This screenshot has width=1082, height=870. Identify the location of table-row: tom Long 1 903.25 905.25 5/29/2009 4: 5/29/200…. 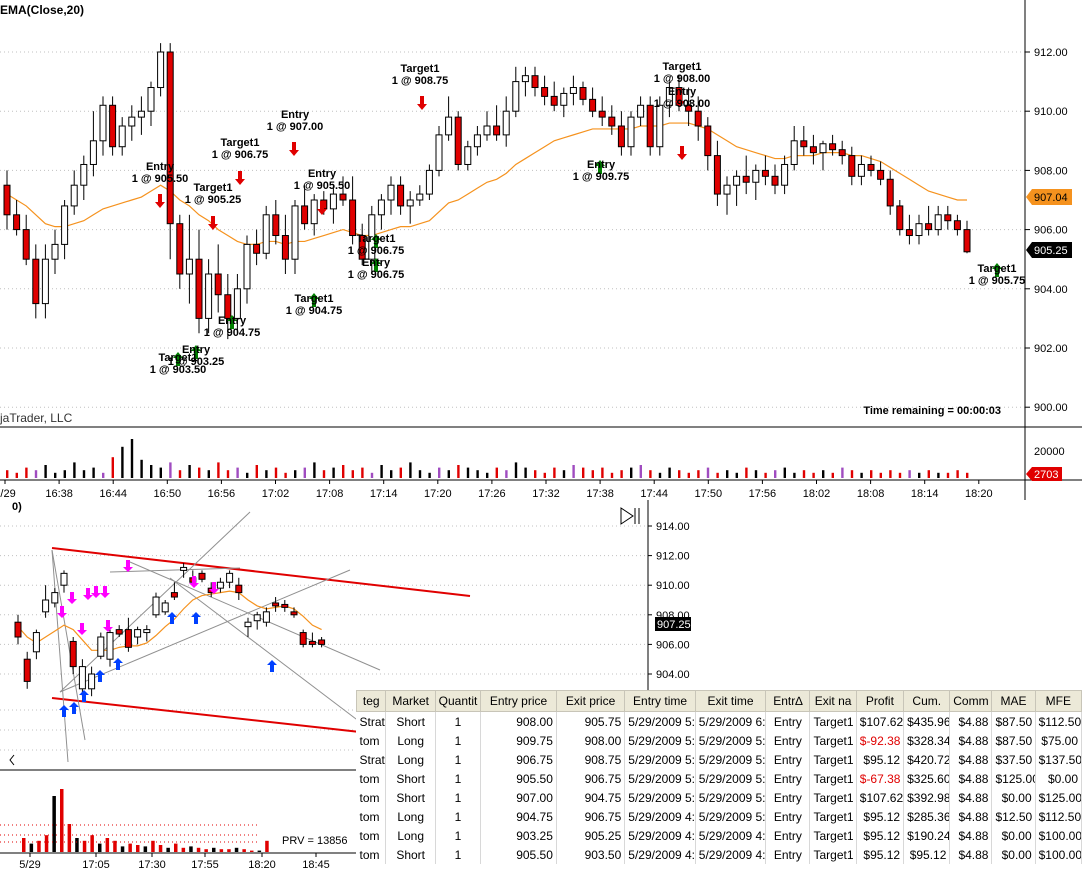
(719, 835).